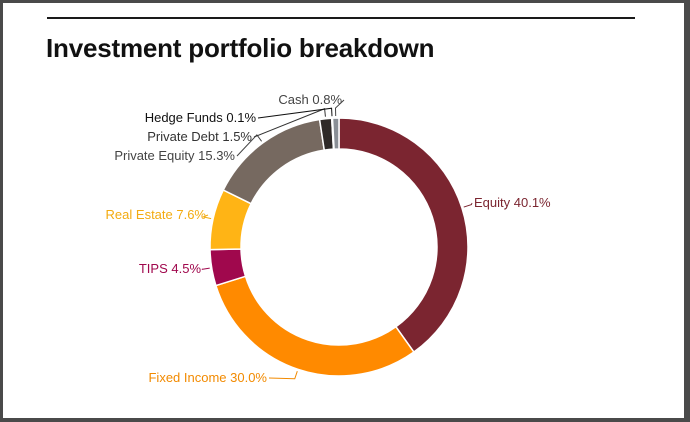 This screenshot has width=690, height=422. I want to click on leader-line-private-equity, so click(249, 145).